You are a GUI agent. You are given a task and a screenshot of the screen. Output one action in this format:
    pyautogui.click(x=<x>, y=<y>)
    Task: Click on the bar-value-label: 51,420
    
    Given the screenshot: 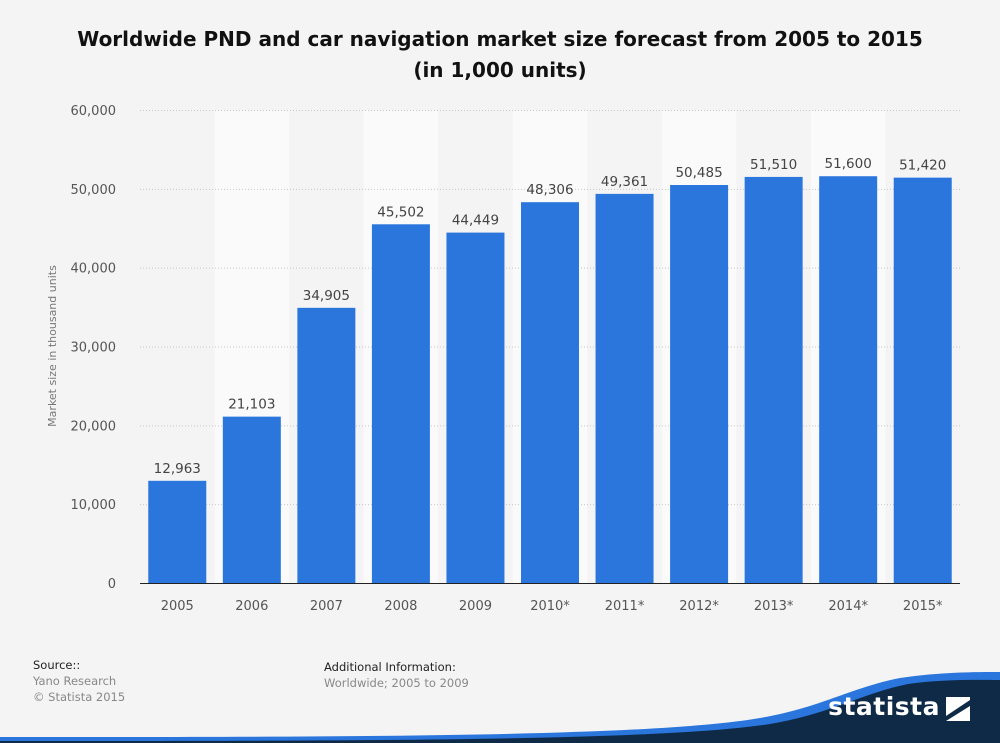 What is the action you would take?
    pyautogui.click(x=922, y=166)
    